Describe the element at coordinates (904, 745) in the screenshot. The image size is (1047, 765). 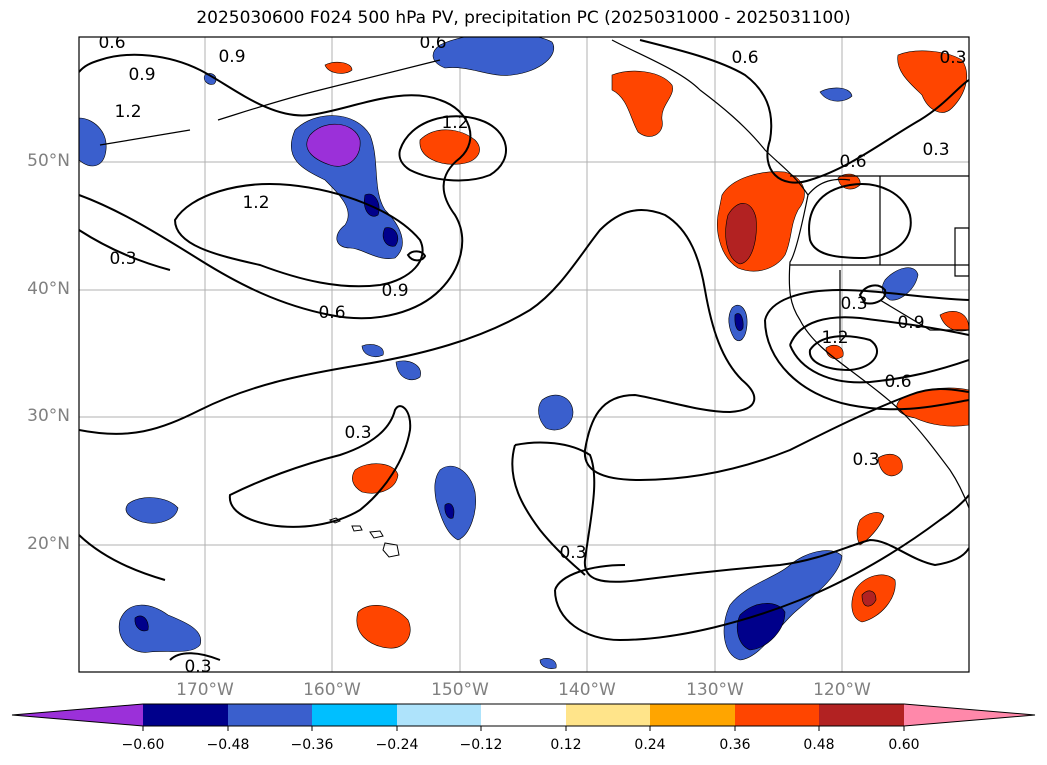
I see `colorbar-tick-label: 0.60` at that location.